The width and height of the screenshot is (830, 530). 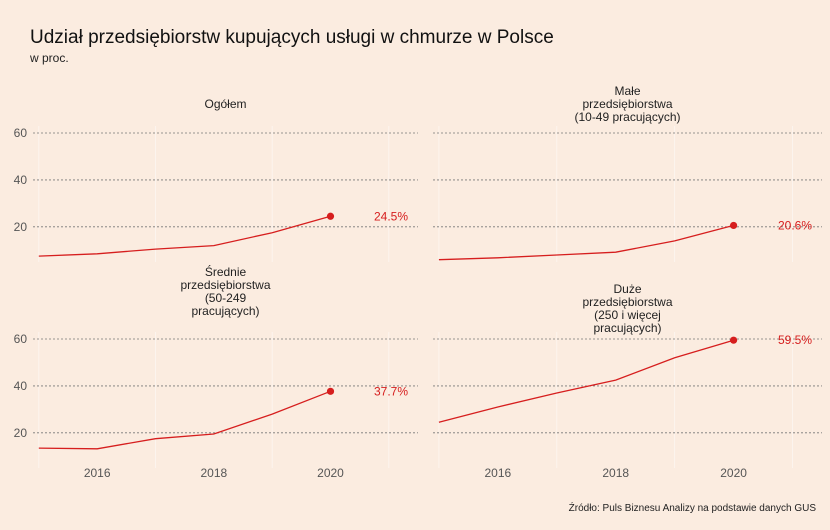 What do you see at coordinates (627, 91) in the screenshot?
I see `panel-title-line: Małe` at bounding box center [627, 91].